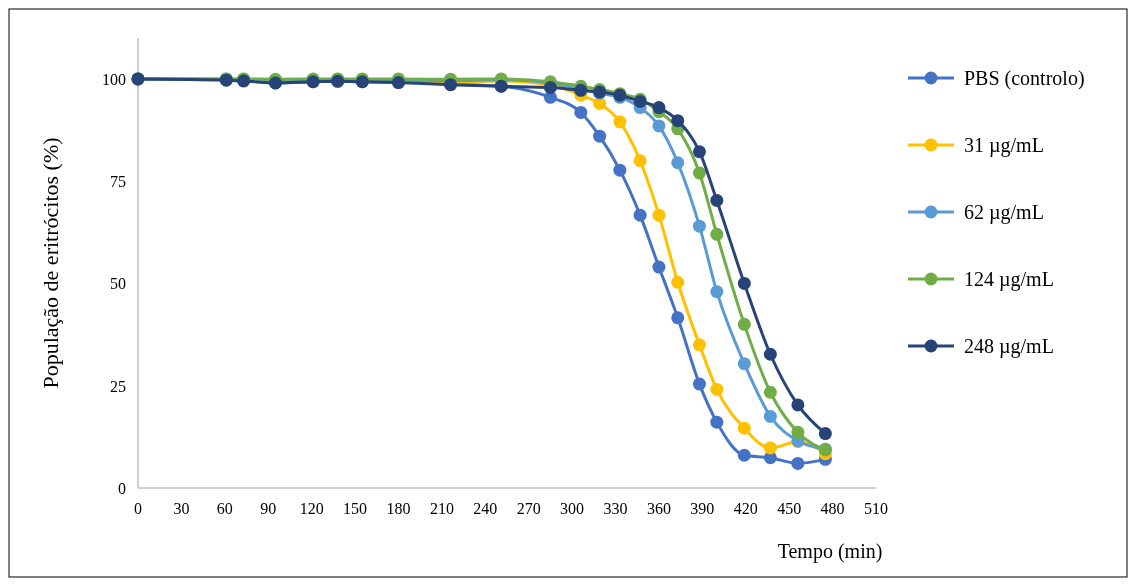 This screenshot has height=585, width=1134. I want to click on x-tick-label: 300, so click(572, 508).